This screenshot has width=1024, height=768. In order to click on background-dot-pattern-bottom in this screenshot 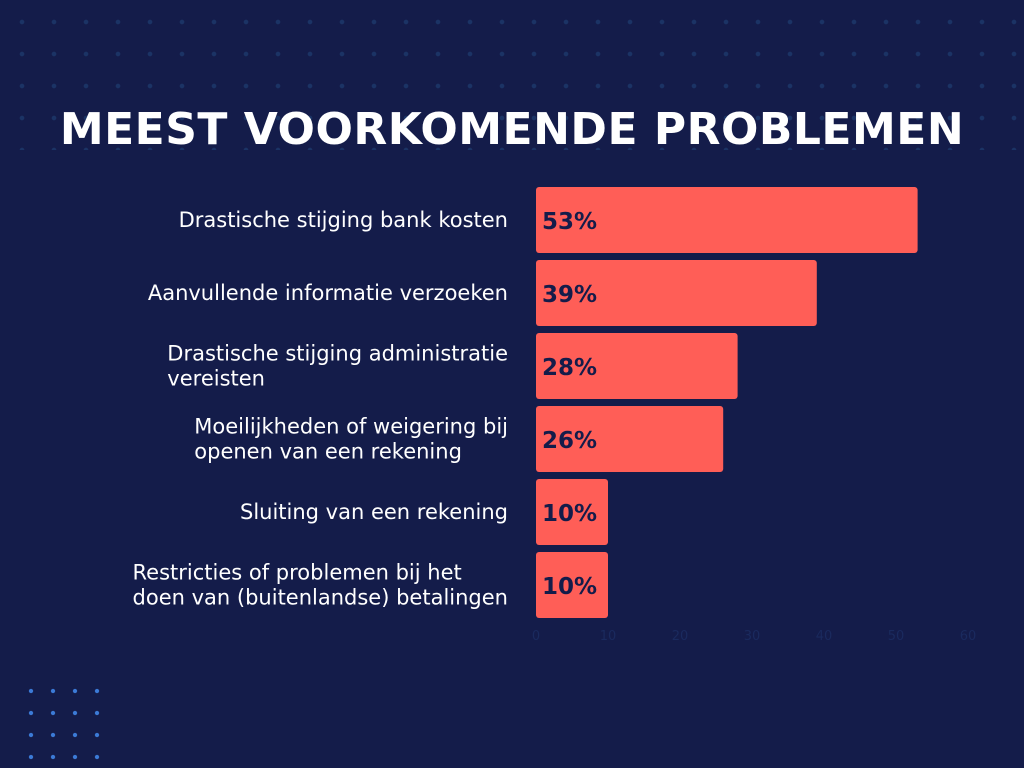, I will do `click(65, 724)`.